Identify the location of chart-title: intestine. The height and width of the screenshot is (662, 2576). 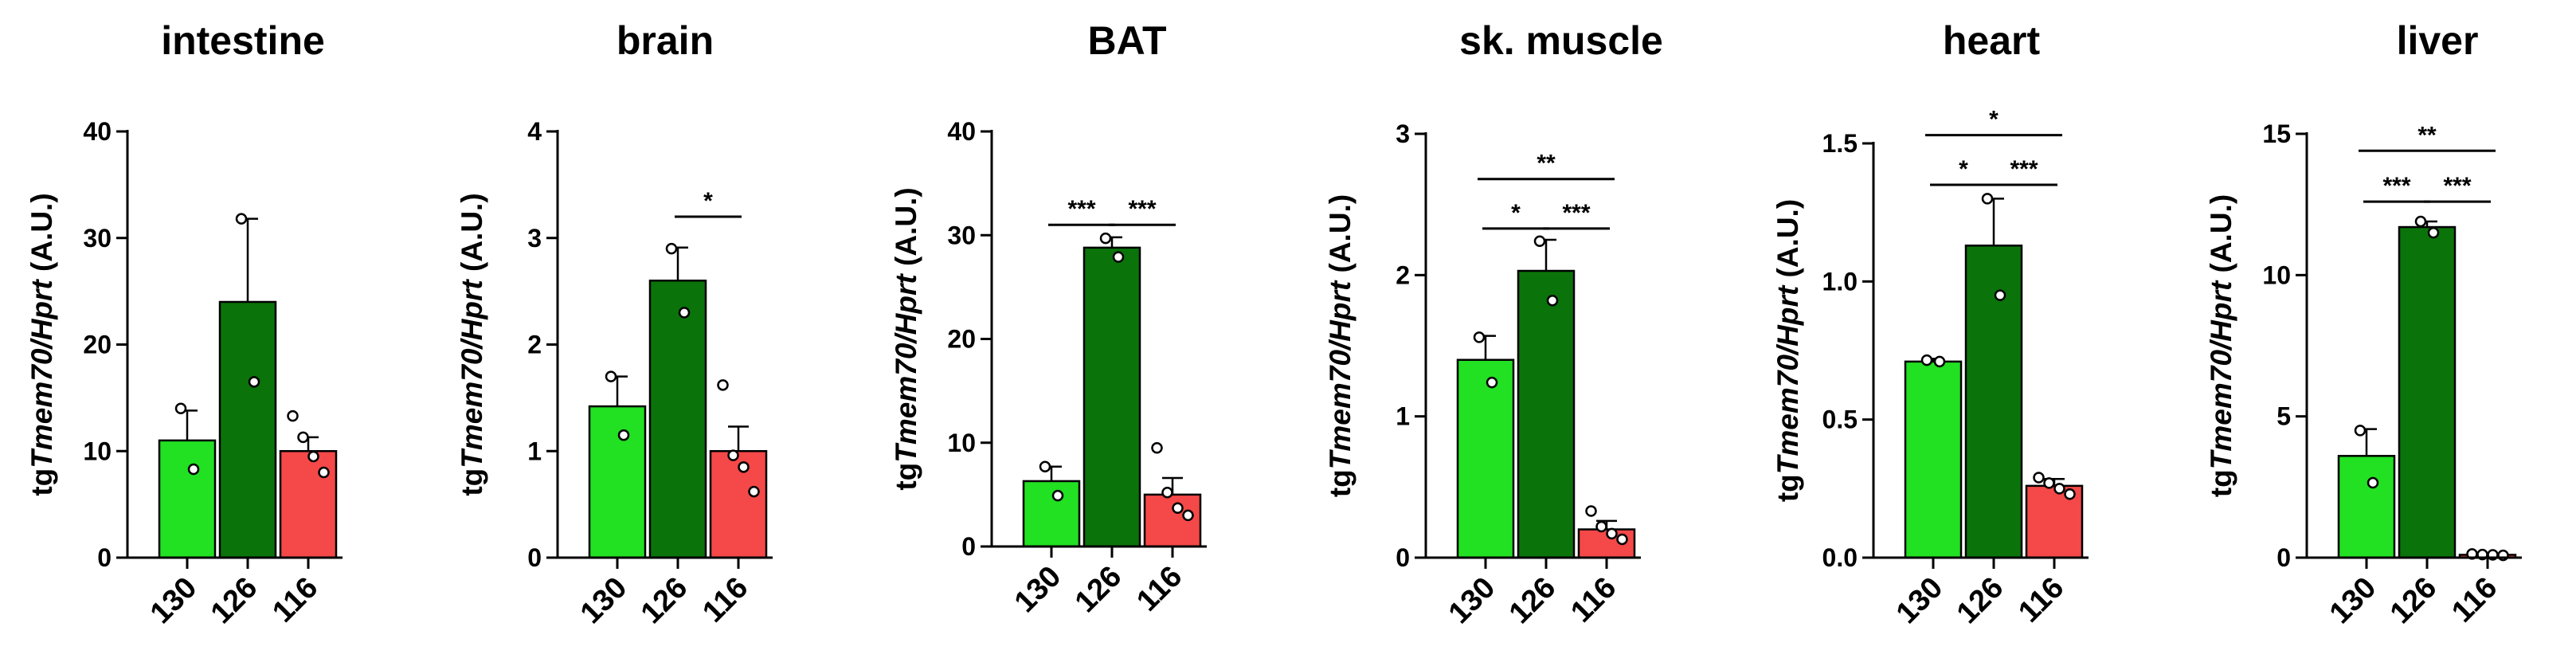
(243, 40).